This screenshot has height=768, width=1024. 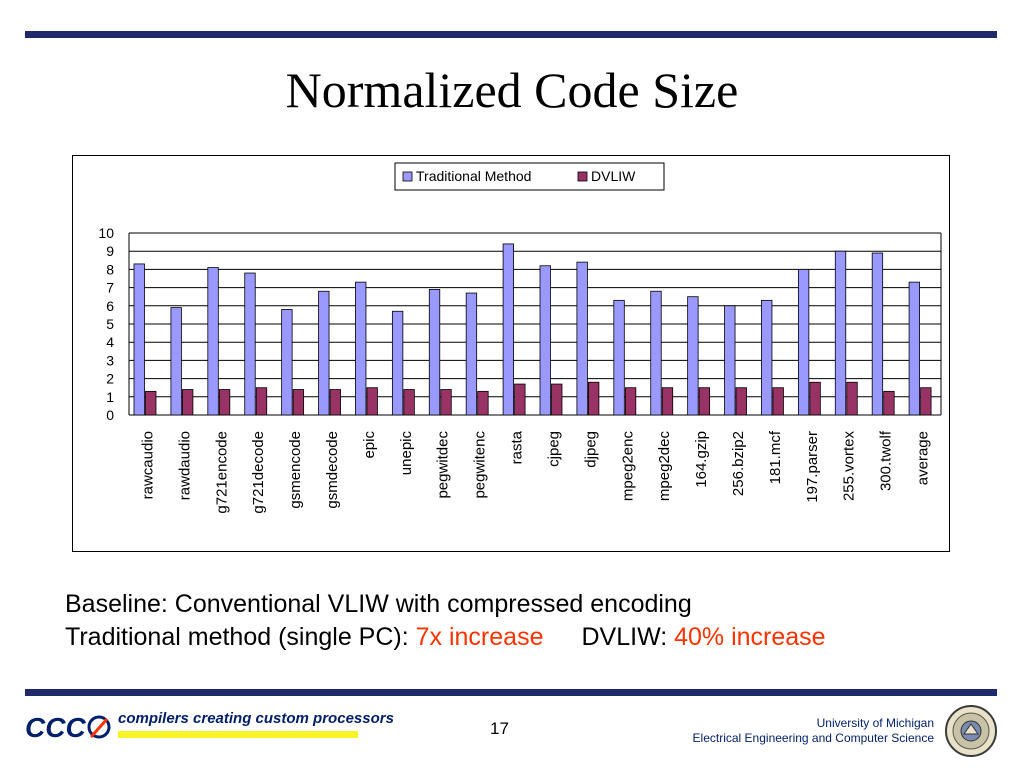 I want to click on caption-trad-label: Traditional method (single PC):, so click(x=240, y=637).